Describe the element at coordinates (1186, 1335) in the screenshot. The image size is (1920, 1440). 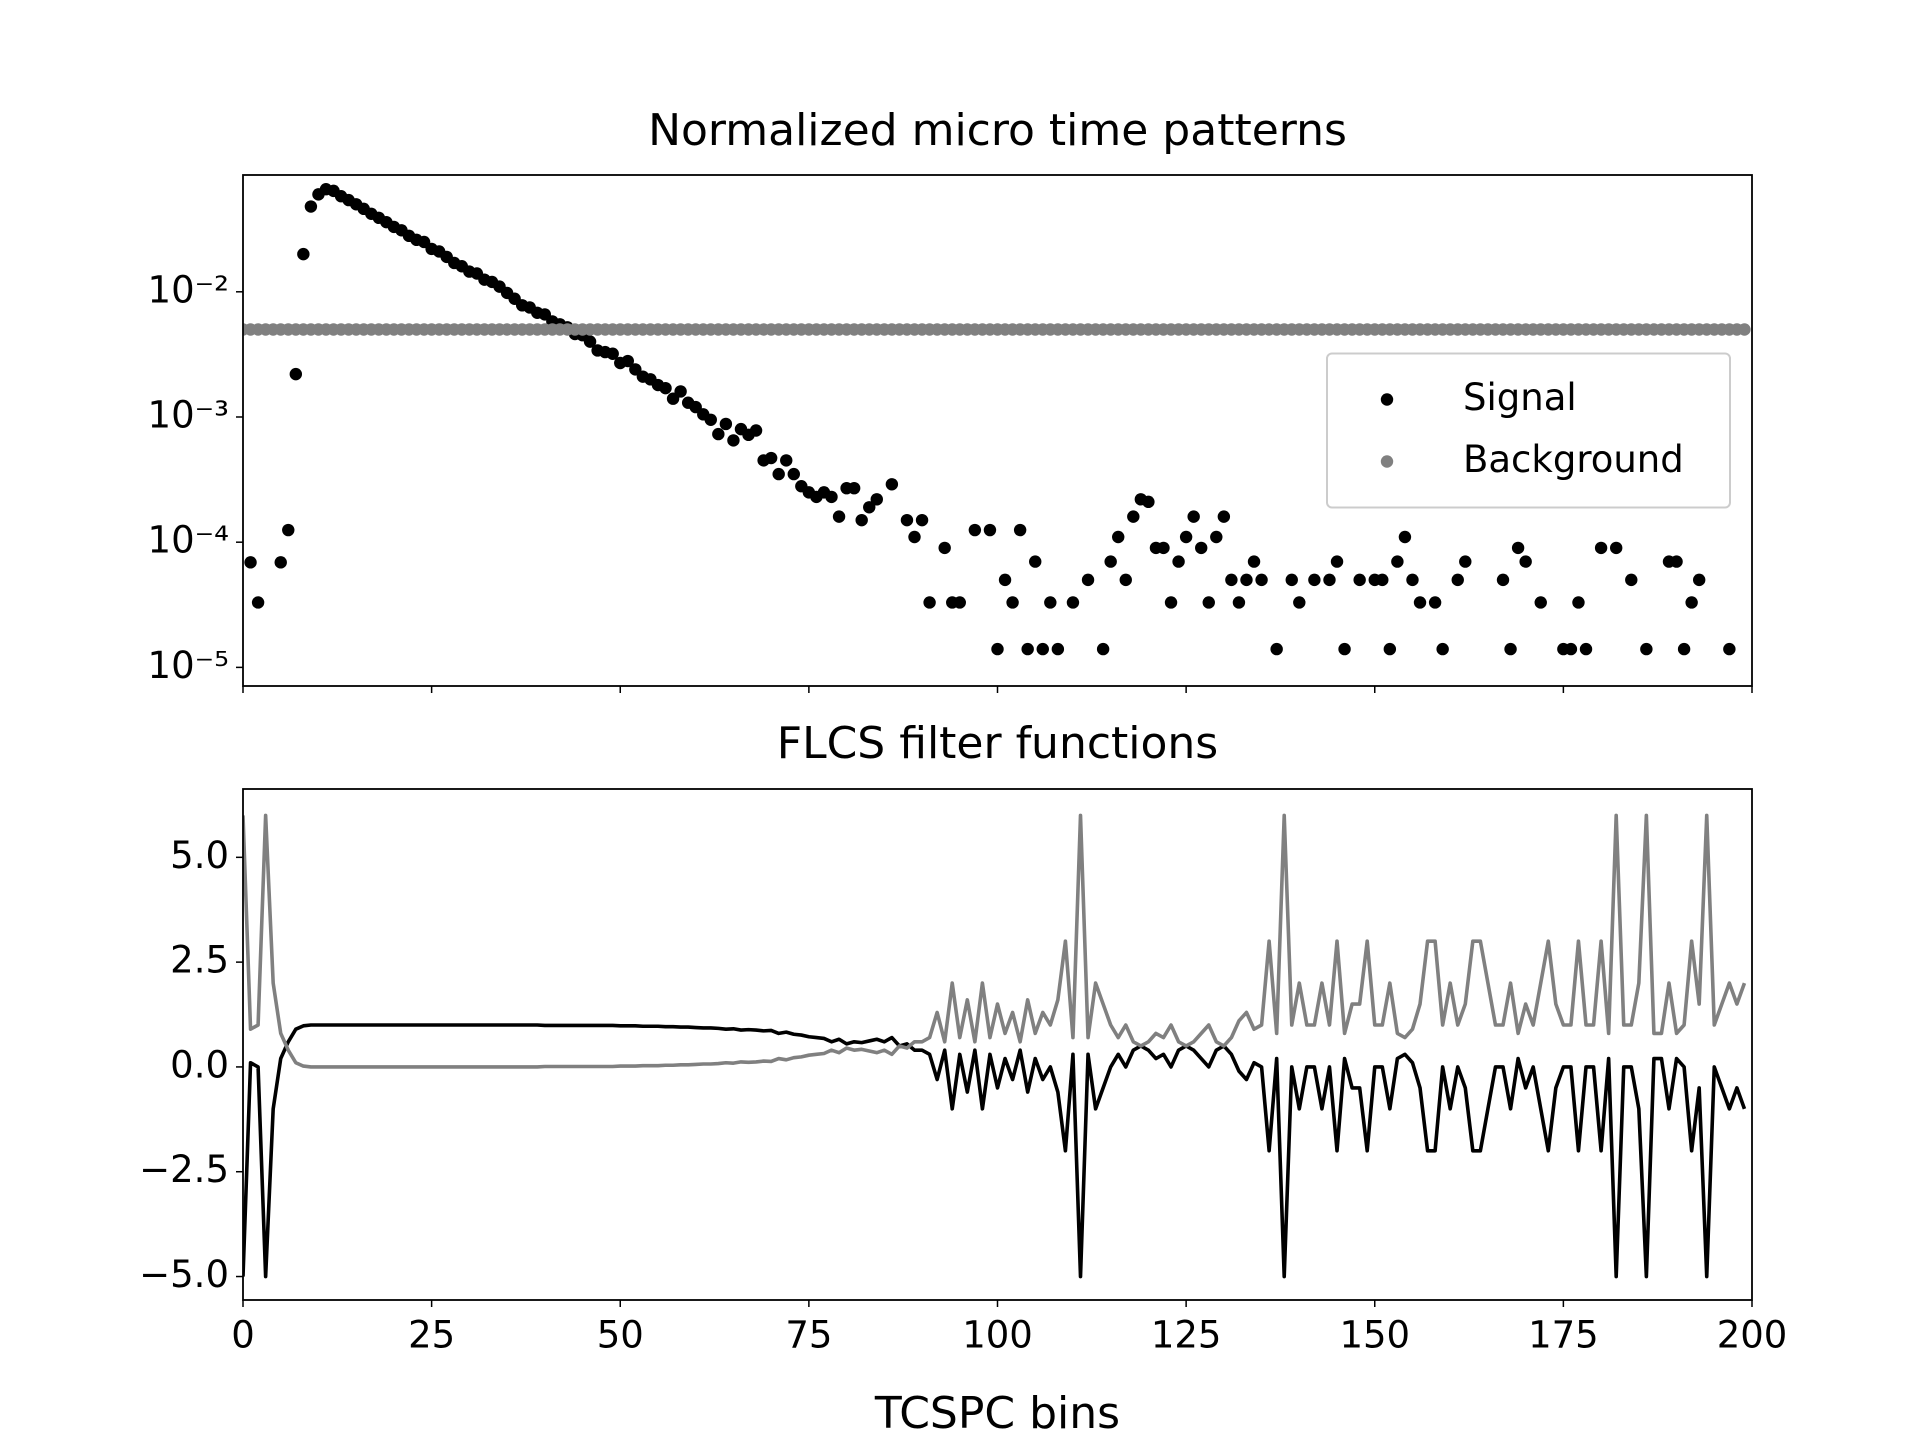
I see `x-tick-label: 125` at that location.